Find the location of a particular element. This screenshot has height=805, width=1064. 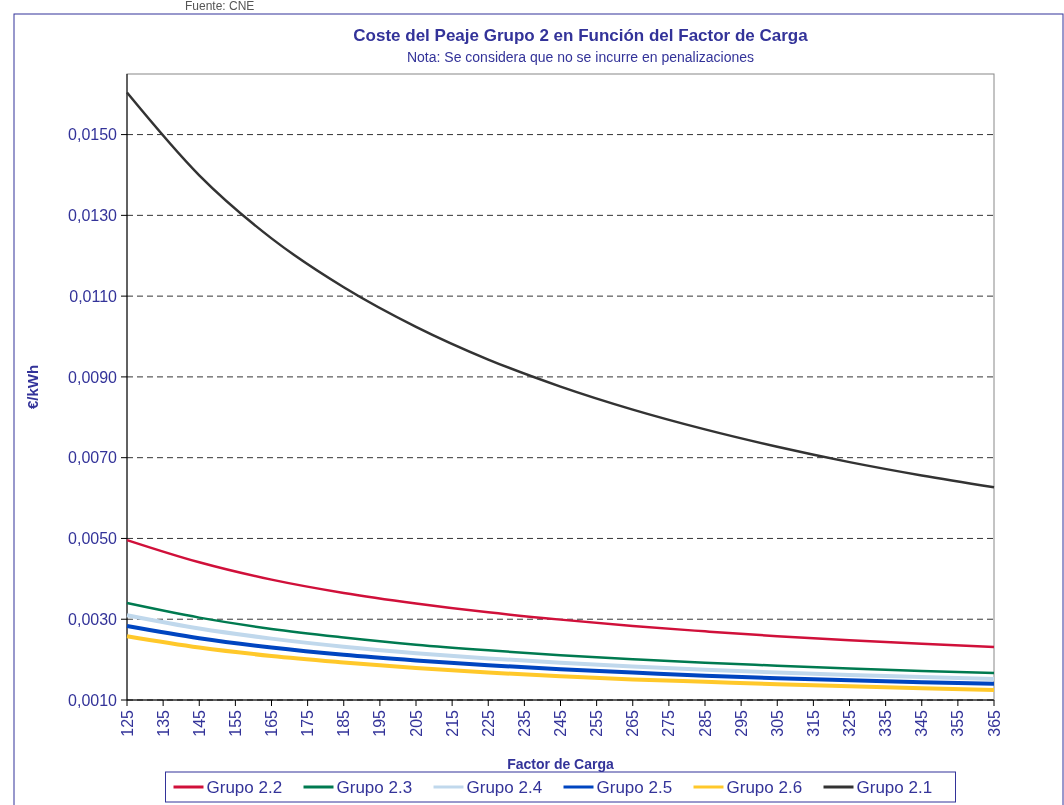

x-tick-label: 315 is located at coordinates (813, 723).